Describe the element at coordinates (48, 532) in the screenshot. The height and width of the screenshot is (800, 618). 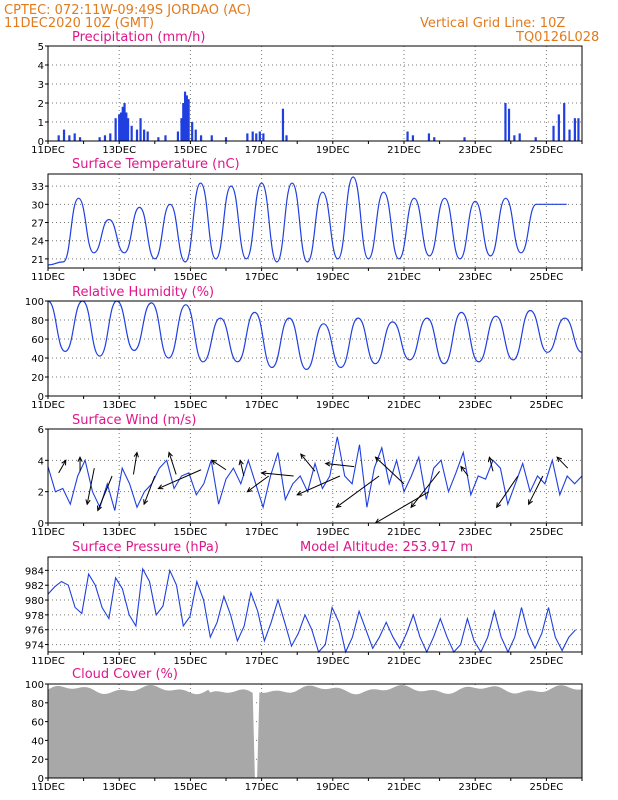
I see `wind-date-label: 11DEC` at that location.